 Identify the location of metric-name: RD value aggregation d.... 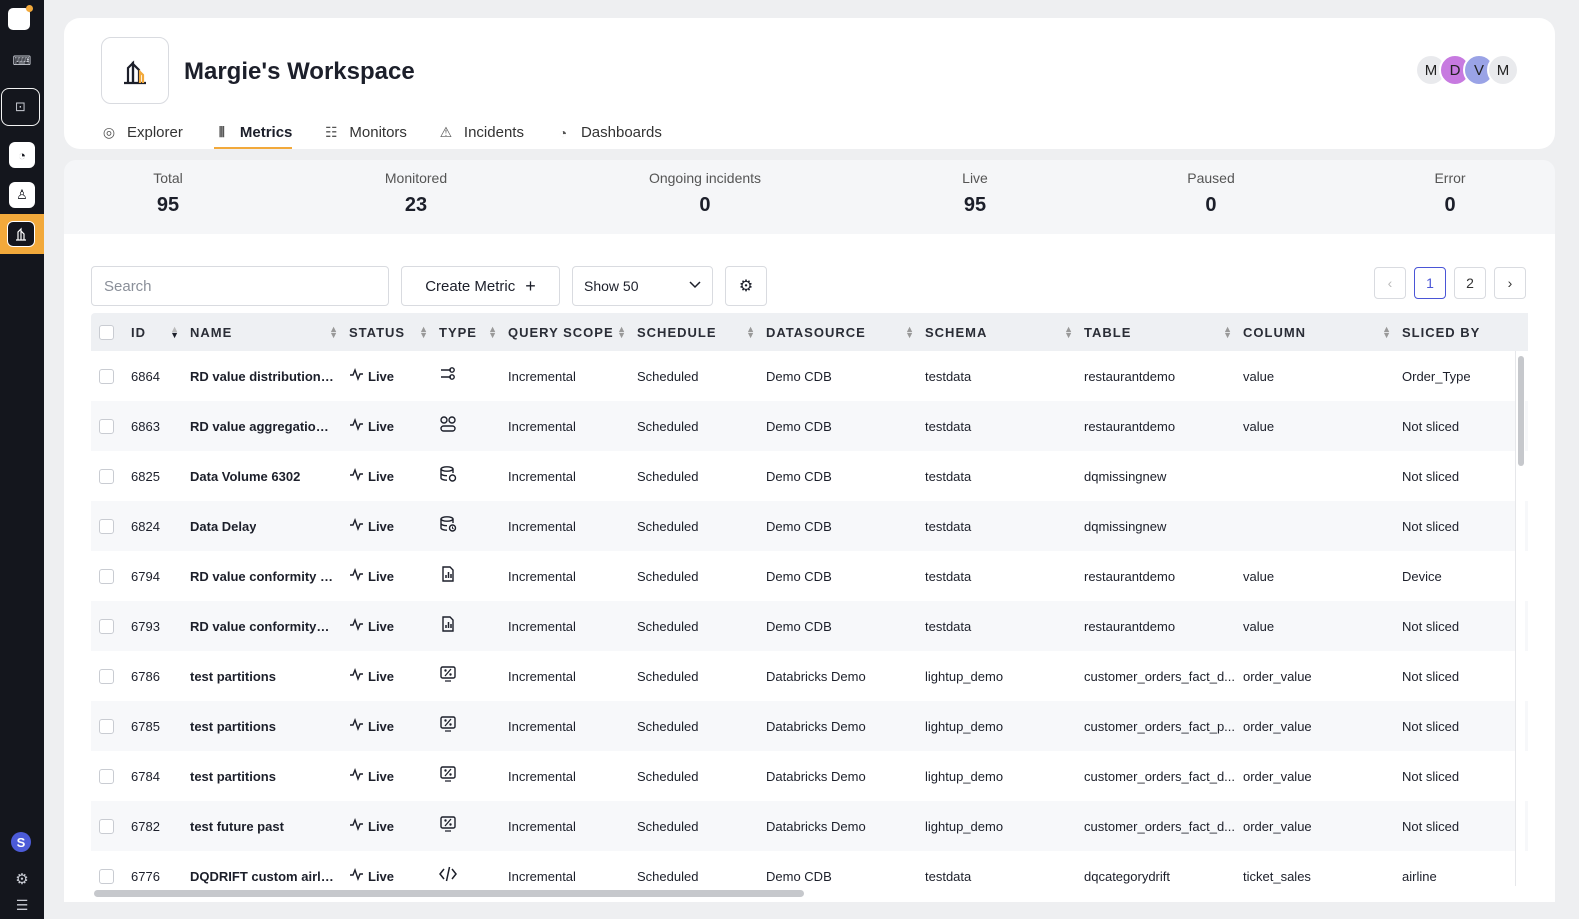
(269, 426).